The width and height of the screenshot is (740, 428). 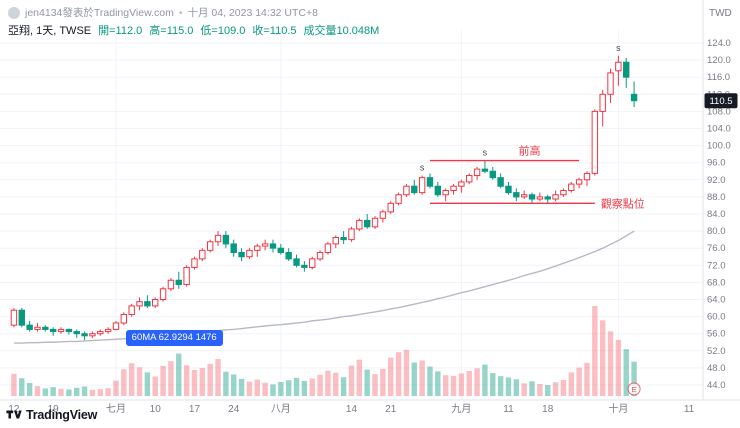 What do you see at coordinates (54, 409) in the screenshot?
I see `time-tick-label: 19` at bounding box center [54, 409].